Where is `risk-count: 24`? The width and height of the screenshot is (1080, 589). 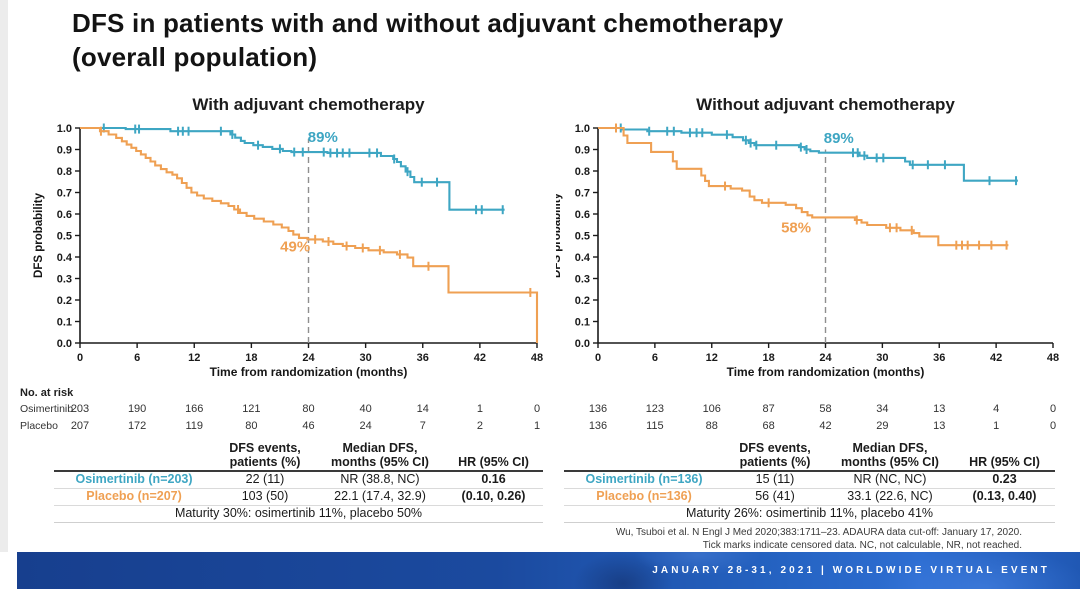
risk-count: 24 is located at coordinates (365, 426).